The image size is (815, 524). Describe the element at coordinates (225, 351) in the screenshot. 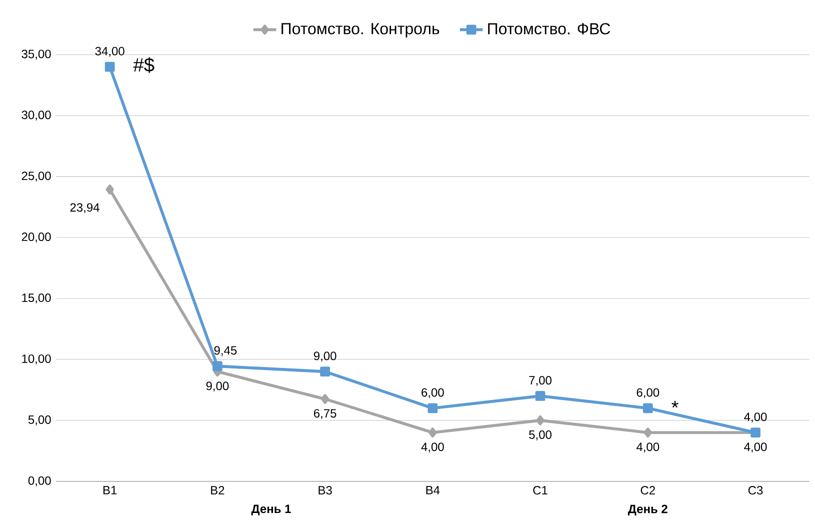

I see `data-label: 9,45` at that location.